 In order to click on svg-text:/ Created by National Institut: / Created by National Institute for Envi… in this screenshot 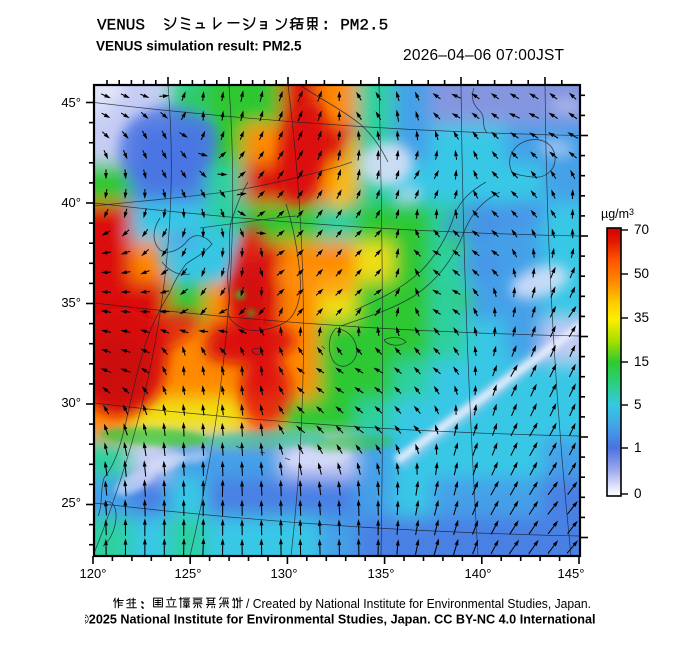, I will do `click(418, 604)`.